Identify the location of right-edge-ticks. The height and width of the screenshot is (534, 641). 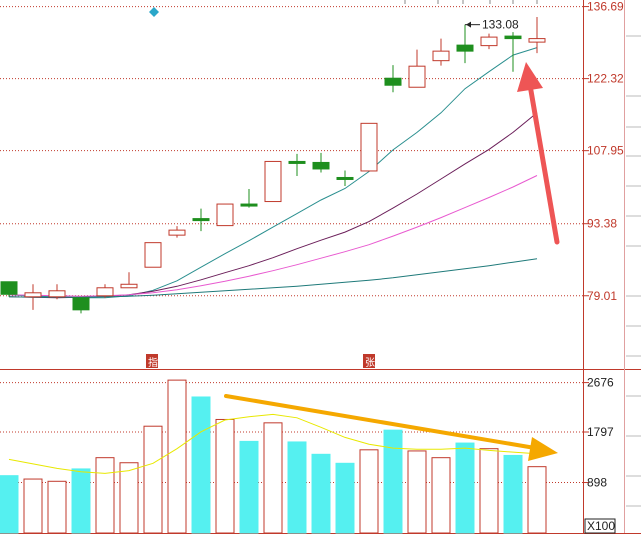
(633, 271).